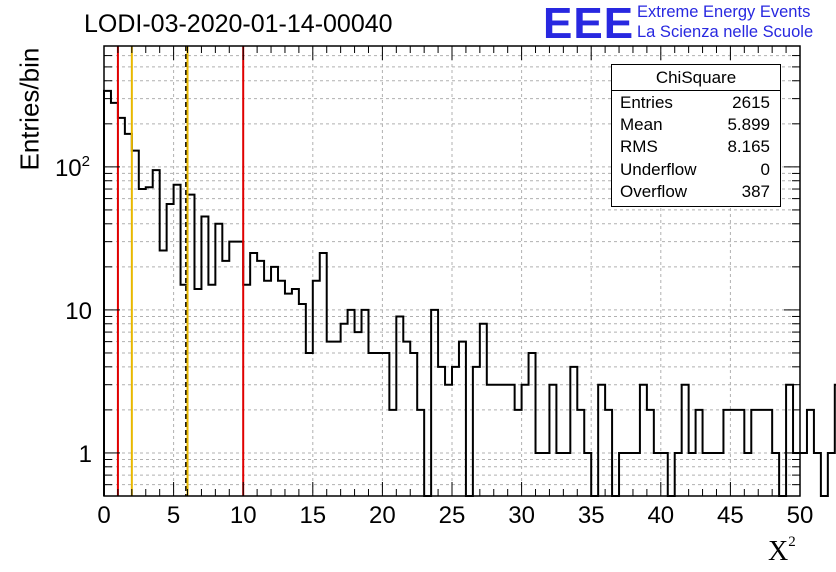 The height and width of the screenshot is (572, 836). I want to click on y-axis-label: Entries/bin, so click(29, 109).